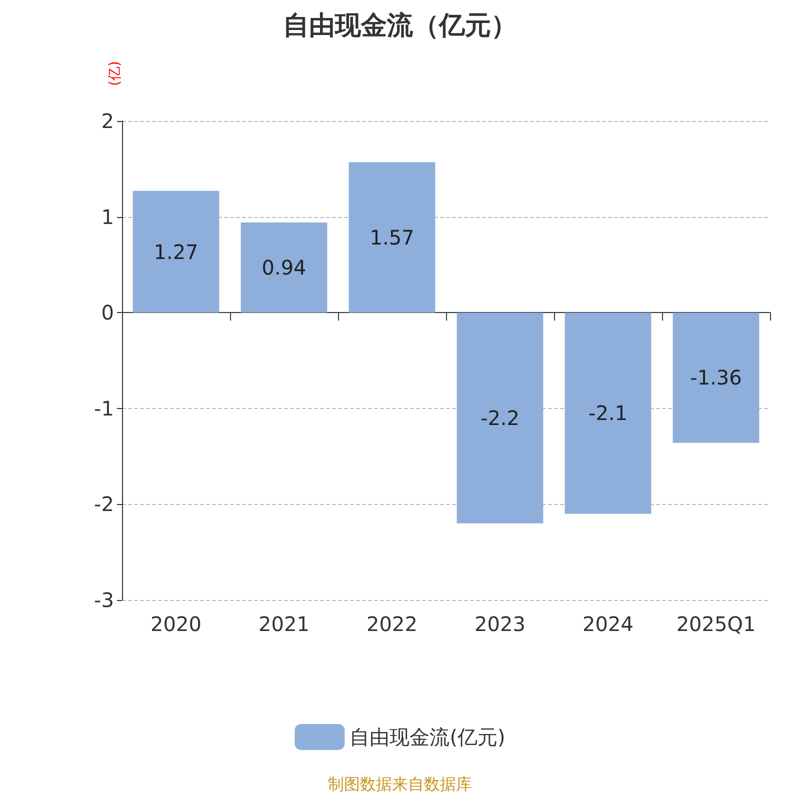 The image size is (800, 800). What do you see at coordinates (608, 624) in the screenshot?
I see `x-tick-label: 2024` at bounding box center [608, 624].